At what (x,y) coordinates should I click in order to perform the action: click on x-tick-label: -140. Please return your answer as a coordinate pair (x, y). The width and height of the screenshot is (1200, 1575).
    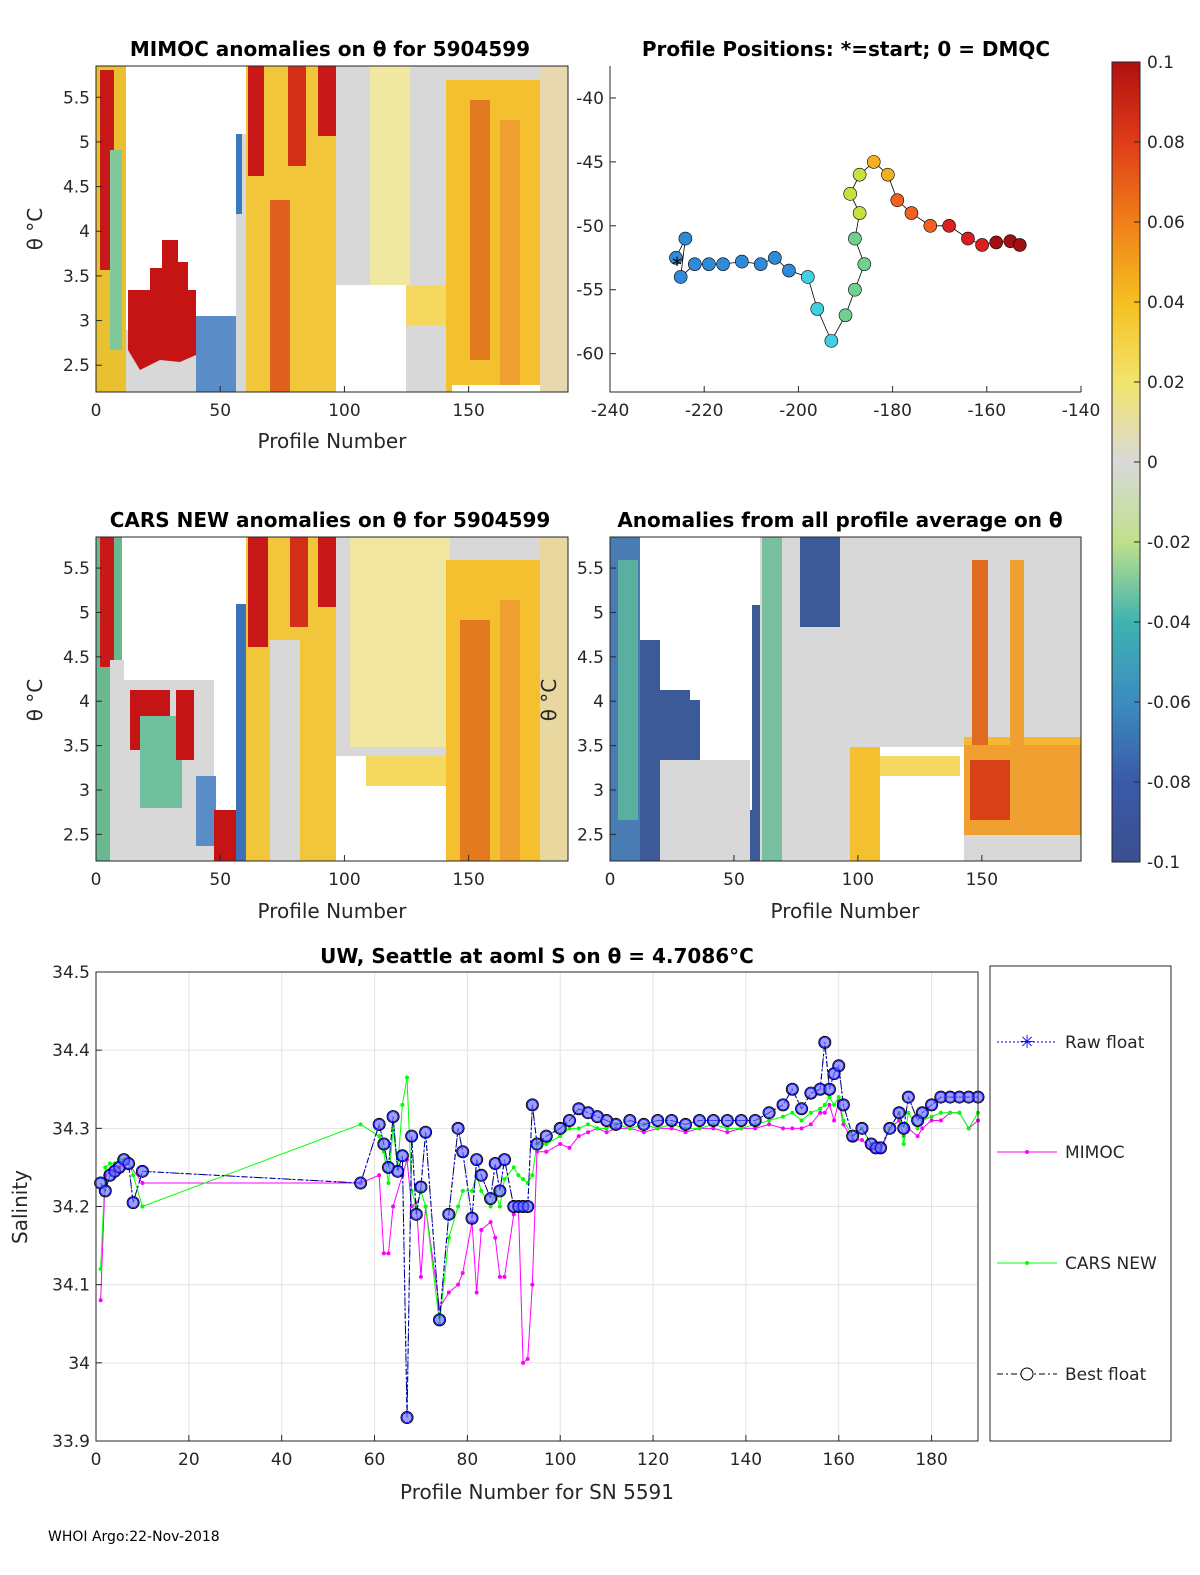
    Looking at the image, I should click on (1081, 411).